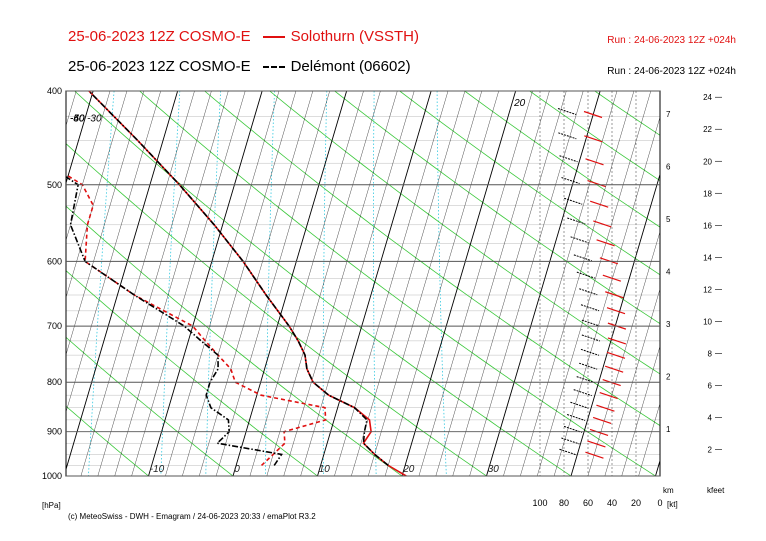  Describe the element at coordinates (159, 66) in the screenshot. I see `header-line-2-text: 25-06-2023 12Z COSMO-E` at that location.